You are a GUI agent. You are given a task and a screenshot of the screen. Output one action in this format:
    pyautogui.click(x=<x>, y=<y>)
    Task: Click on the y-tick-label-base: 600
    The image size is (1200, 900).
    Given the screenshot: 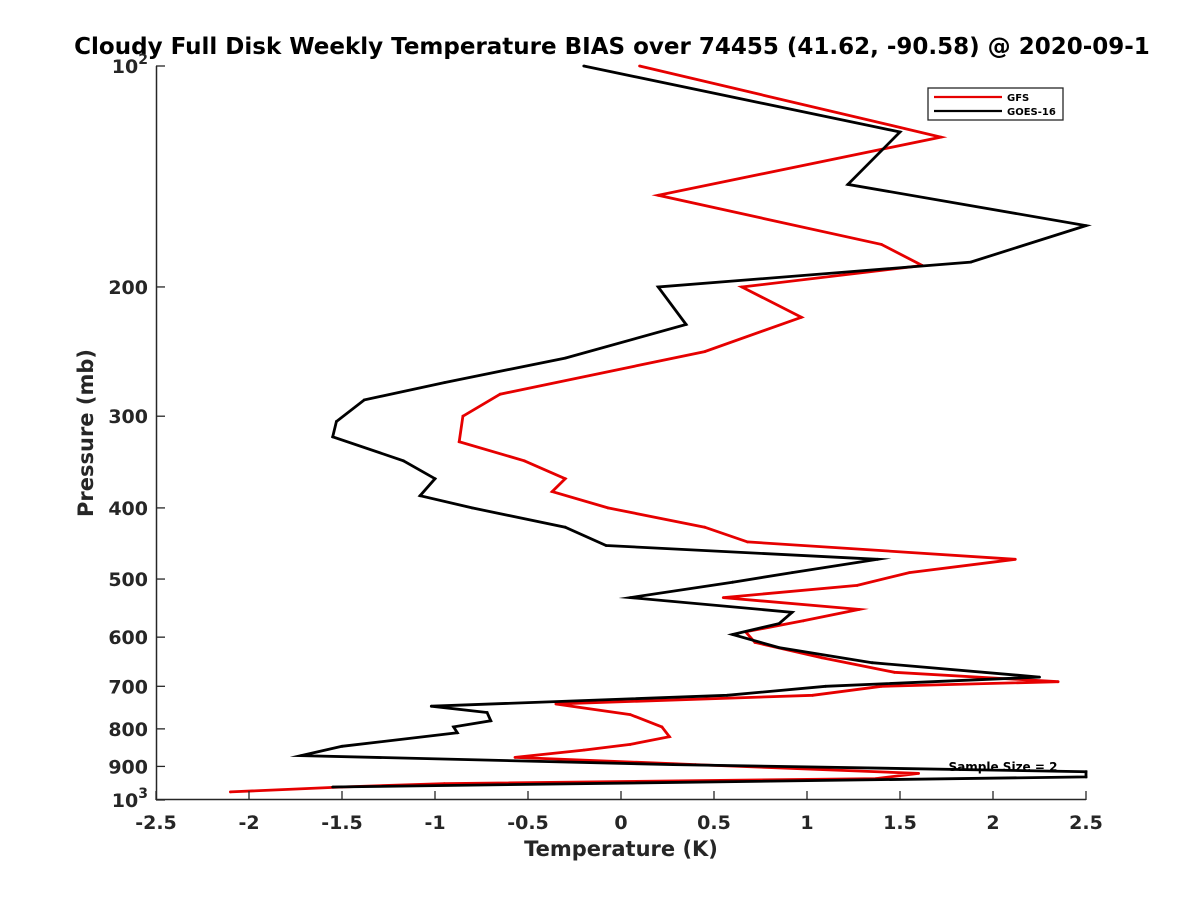 What is the action you would take?
    pyautogui.click(x=128, y=638)
    